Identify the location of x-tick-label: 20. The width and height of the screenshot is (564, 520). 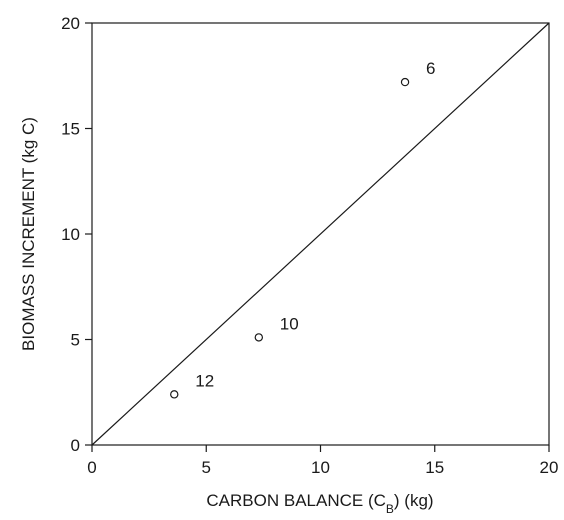
(549, 467).